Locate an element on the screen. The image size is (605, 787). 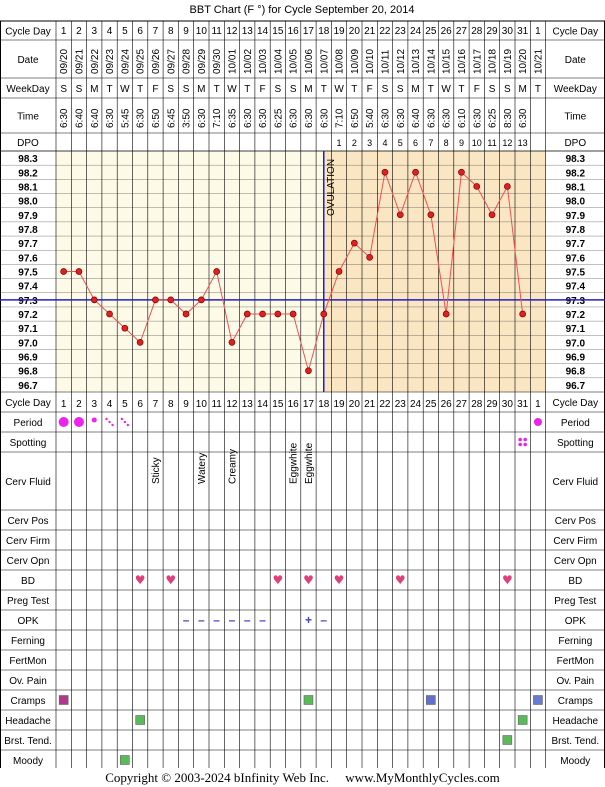
cycle-day-cell-bottom: 14 is located at coordinates (263, 404).